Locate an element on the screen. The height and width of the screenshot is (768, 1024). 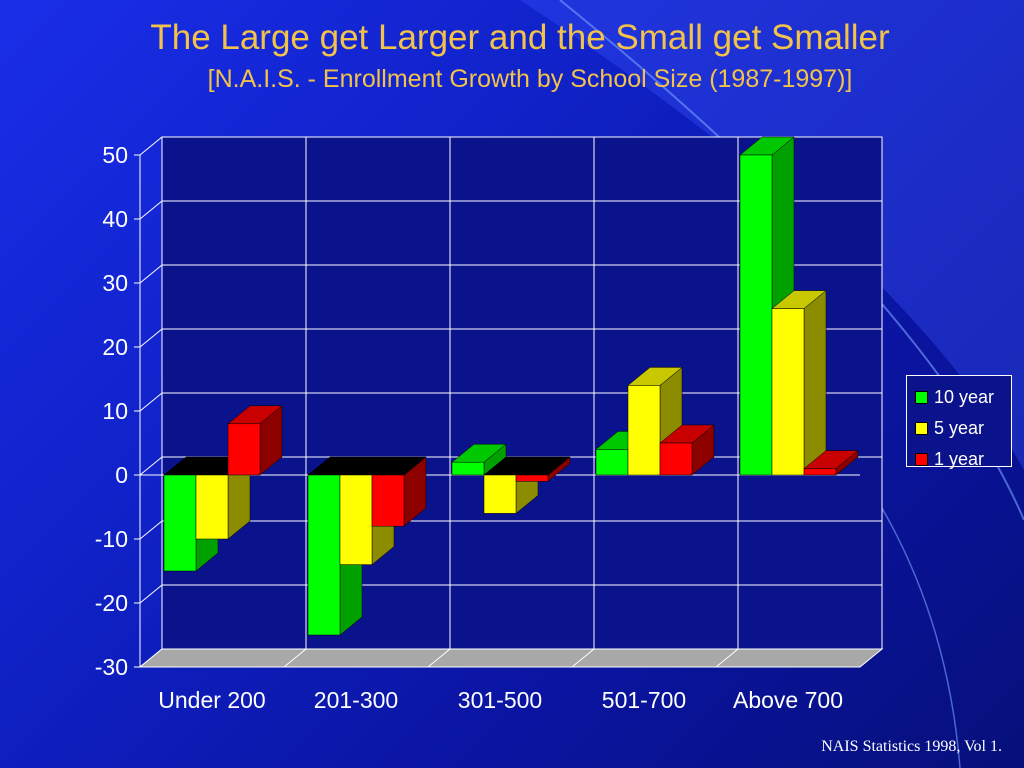
y-tick-label: 50 is located at coordinates (115, 155).